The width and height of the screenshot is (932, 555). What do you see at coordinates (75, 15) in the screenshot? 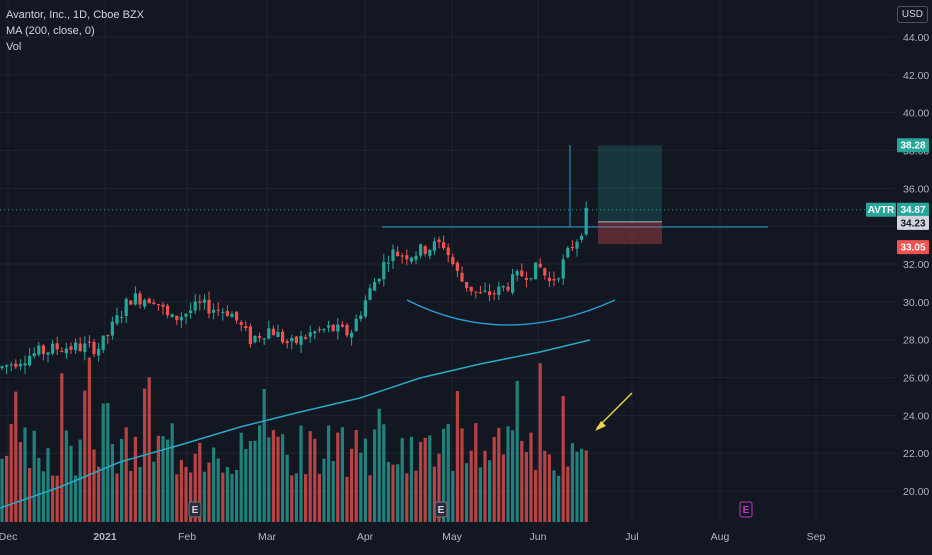
I see `symbol-title: Avantor, Inc., 1D, Cboe BZX` at bounding box center [75, 15].